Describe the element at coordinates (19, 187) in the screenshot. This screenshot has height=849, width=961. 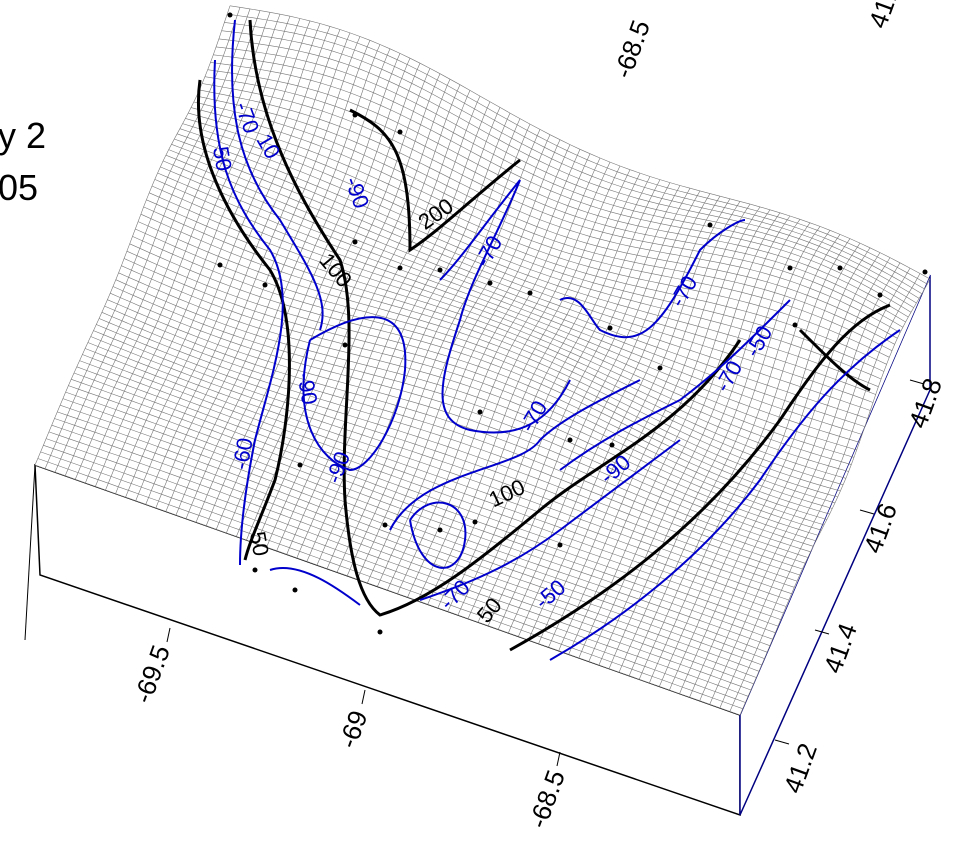
I see `title-fragment: 05` at that location.